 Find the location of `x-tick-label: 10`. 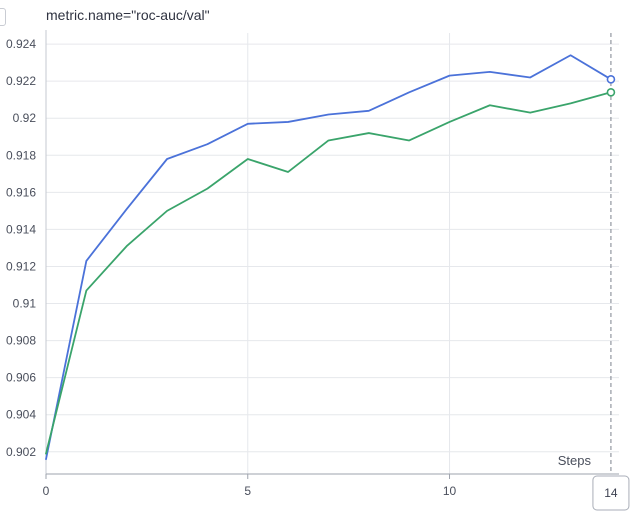

x-tick-label: 10 is located at coordinates (450, 491).